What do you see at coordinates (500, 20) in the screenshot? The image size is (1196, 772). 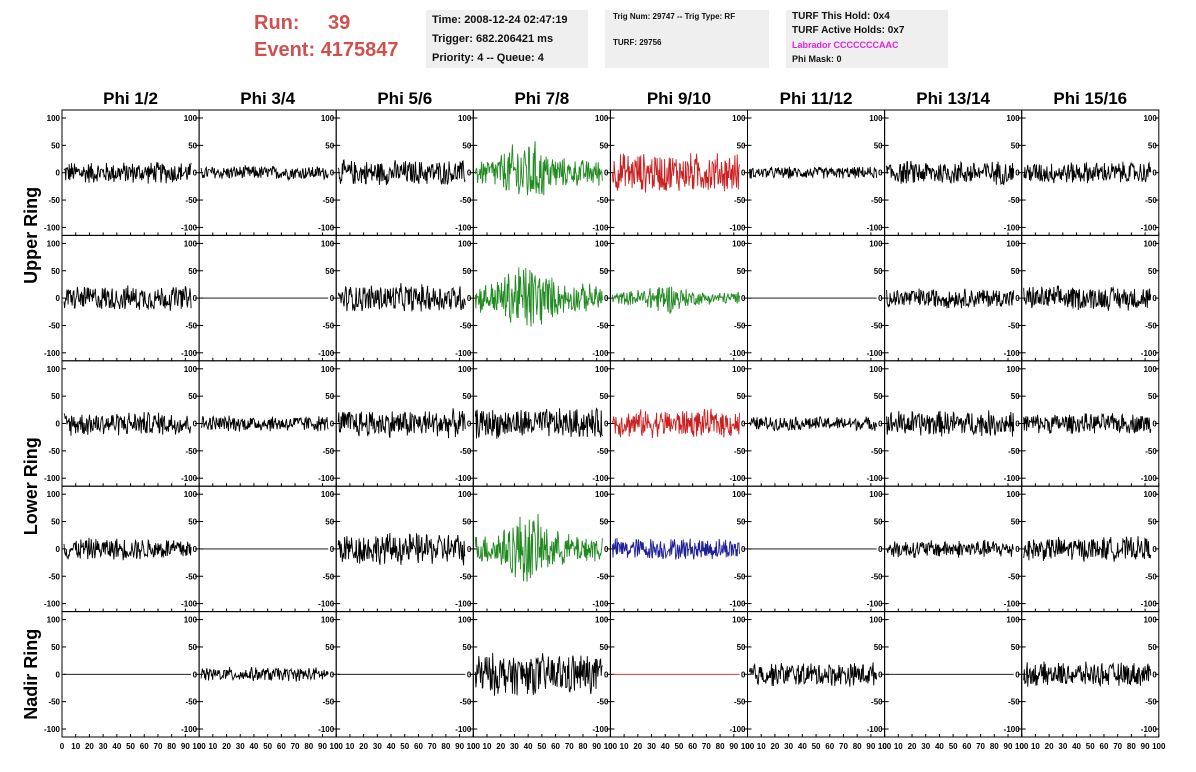 I see `time-text: Time: 2008-12-24 02:47:19` at bounding box center [500, 20].